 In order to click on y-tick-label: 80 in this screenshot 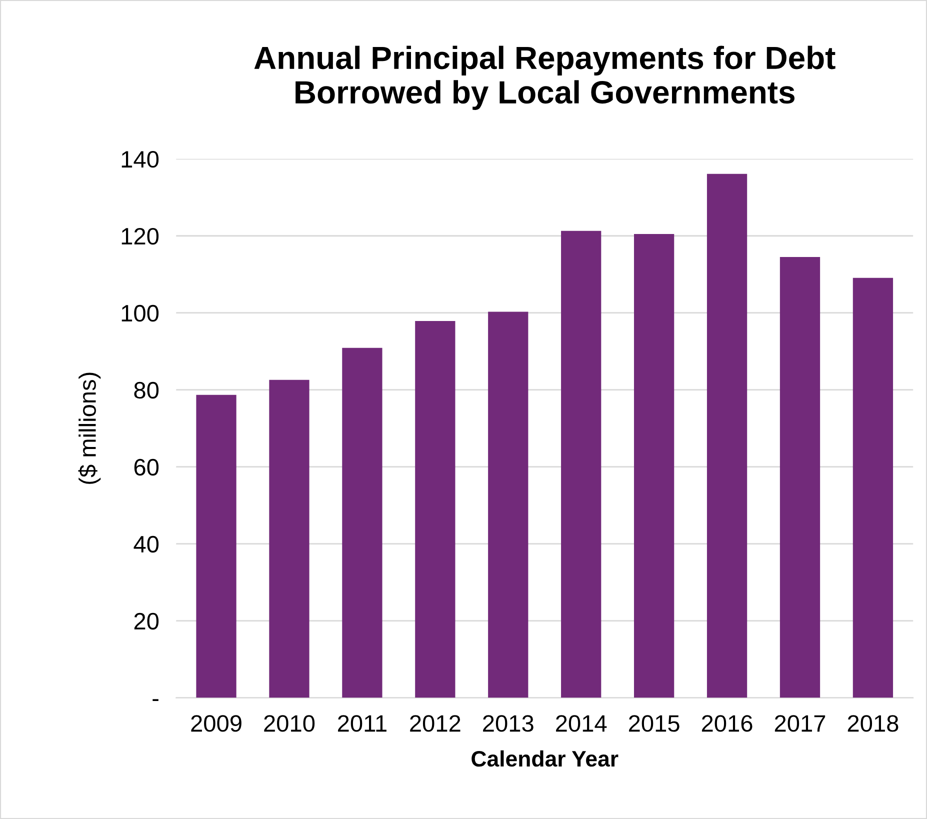, I will do `click(146, 390)`.